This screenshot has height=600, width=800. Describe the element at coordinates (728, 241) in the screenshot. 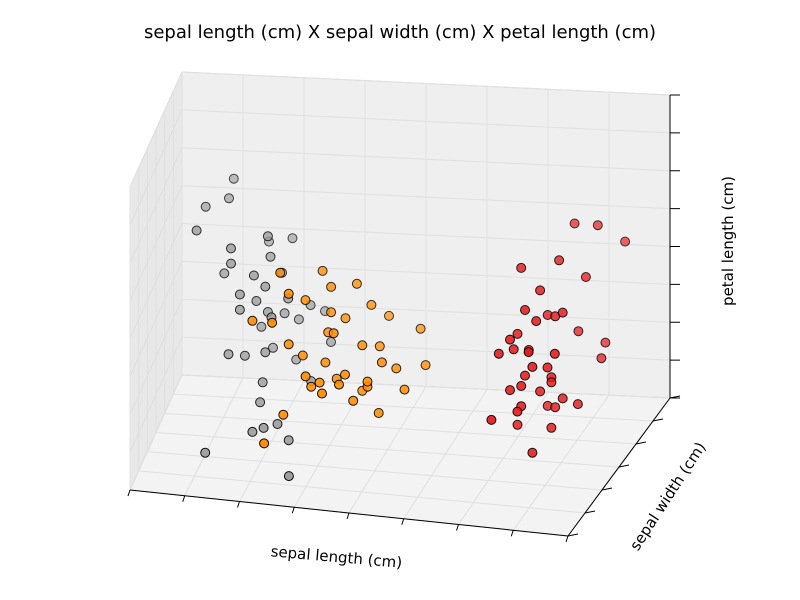

I see `z-axis-label: petal length (cm)` at that location.